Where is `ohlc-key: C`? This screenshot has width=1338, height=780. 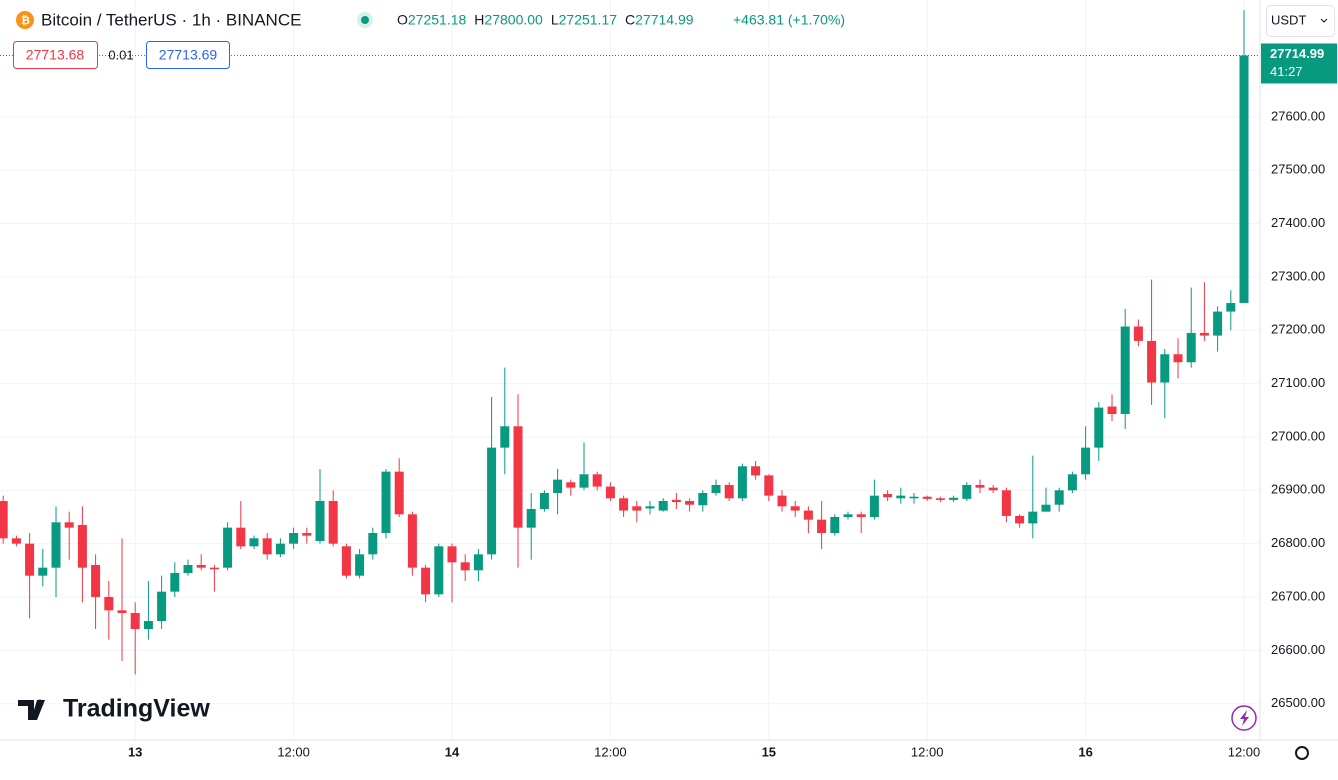 ohlc-key: C is located at coordinates (630, 20).